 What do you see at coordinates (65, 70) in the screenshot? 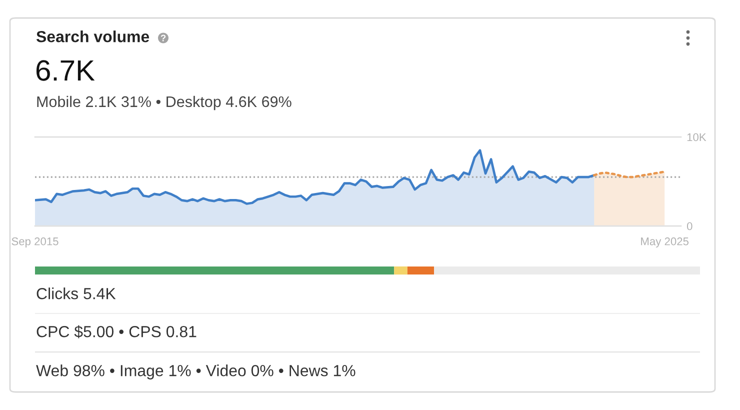
I see `chart-subtitle: 6.7K` at bounding box center [65, 70].